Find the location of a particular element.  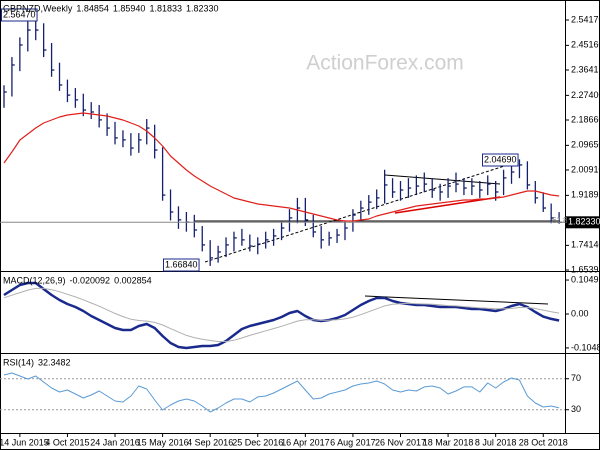

header-value: 1.84854 is located at coordinates (92, 8).